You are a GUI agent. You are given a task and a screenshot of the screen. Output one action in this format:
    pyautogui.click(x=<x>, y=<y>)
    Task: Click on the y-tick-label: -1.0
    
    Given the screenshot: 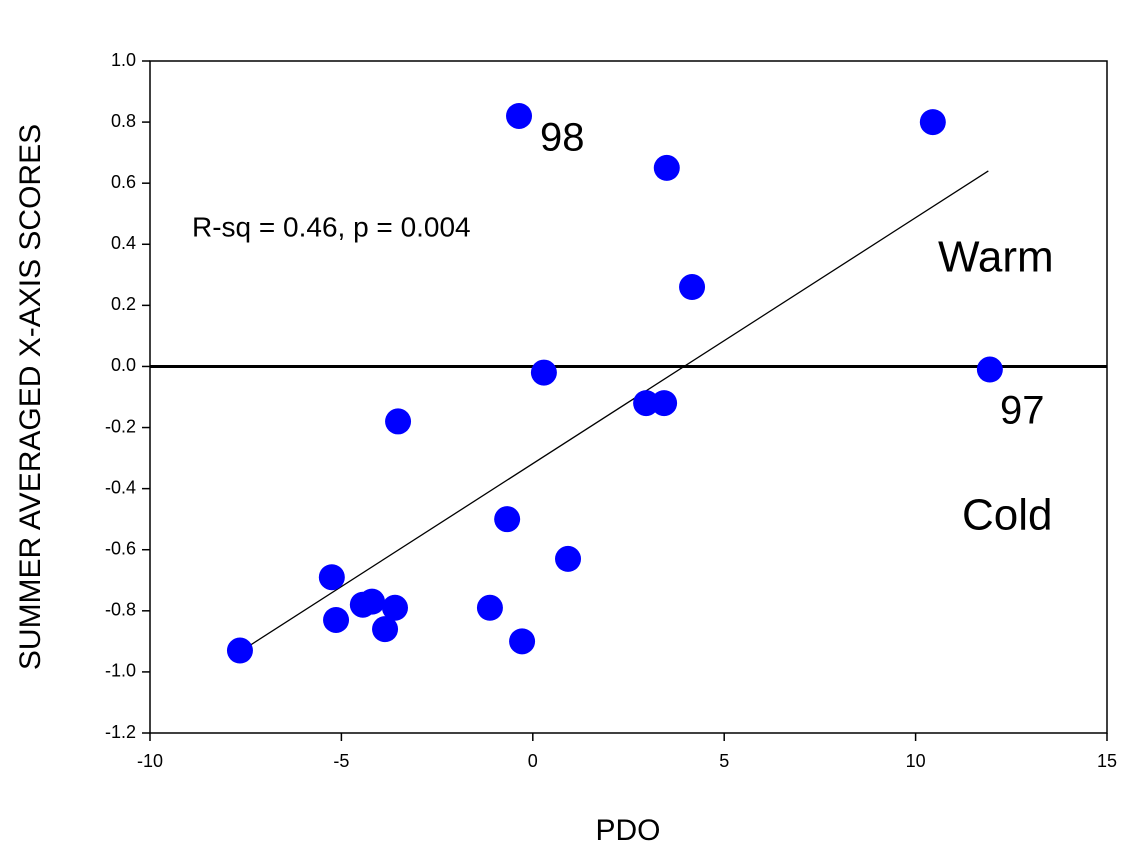 What is the action you would take?
    pyautogui.click(x=120, y=671)
    